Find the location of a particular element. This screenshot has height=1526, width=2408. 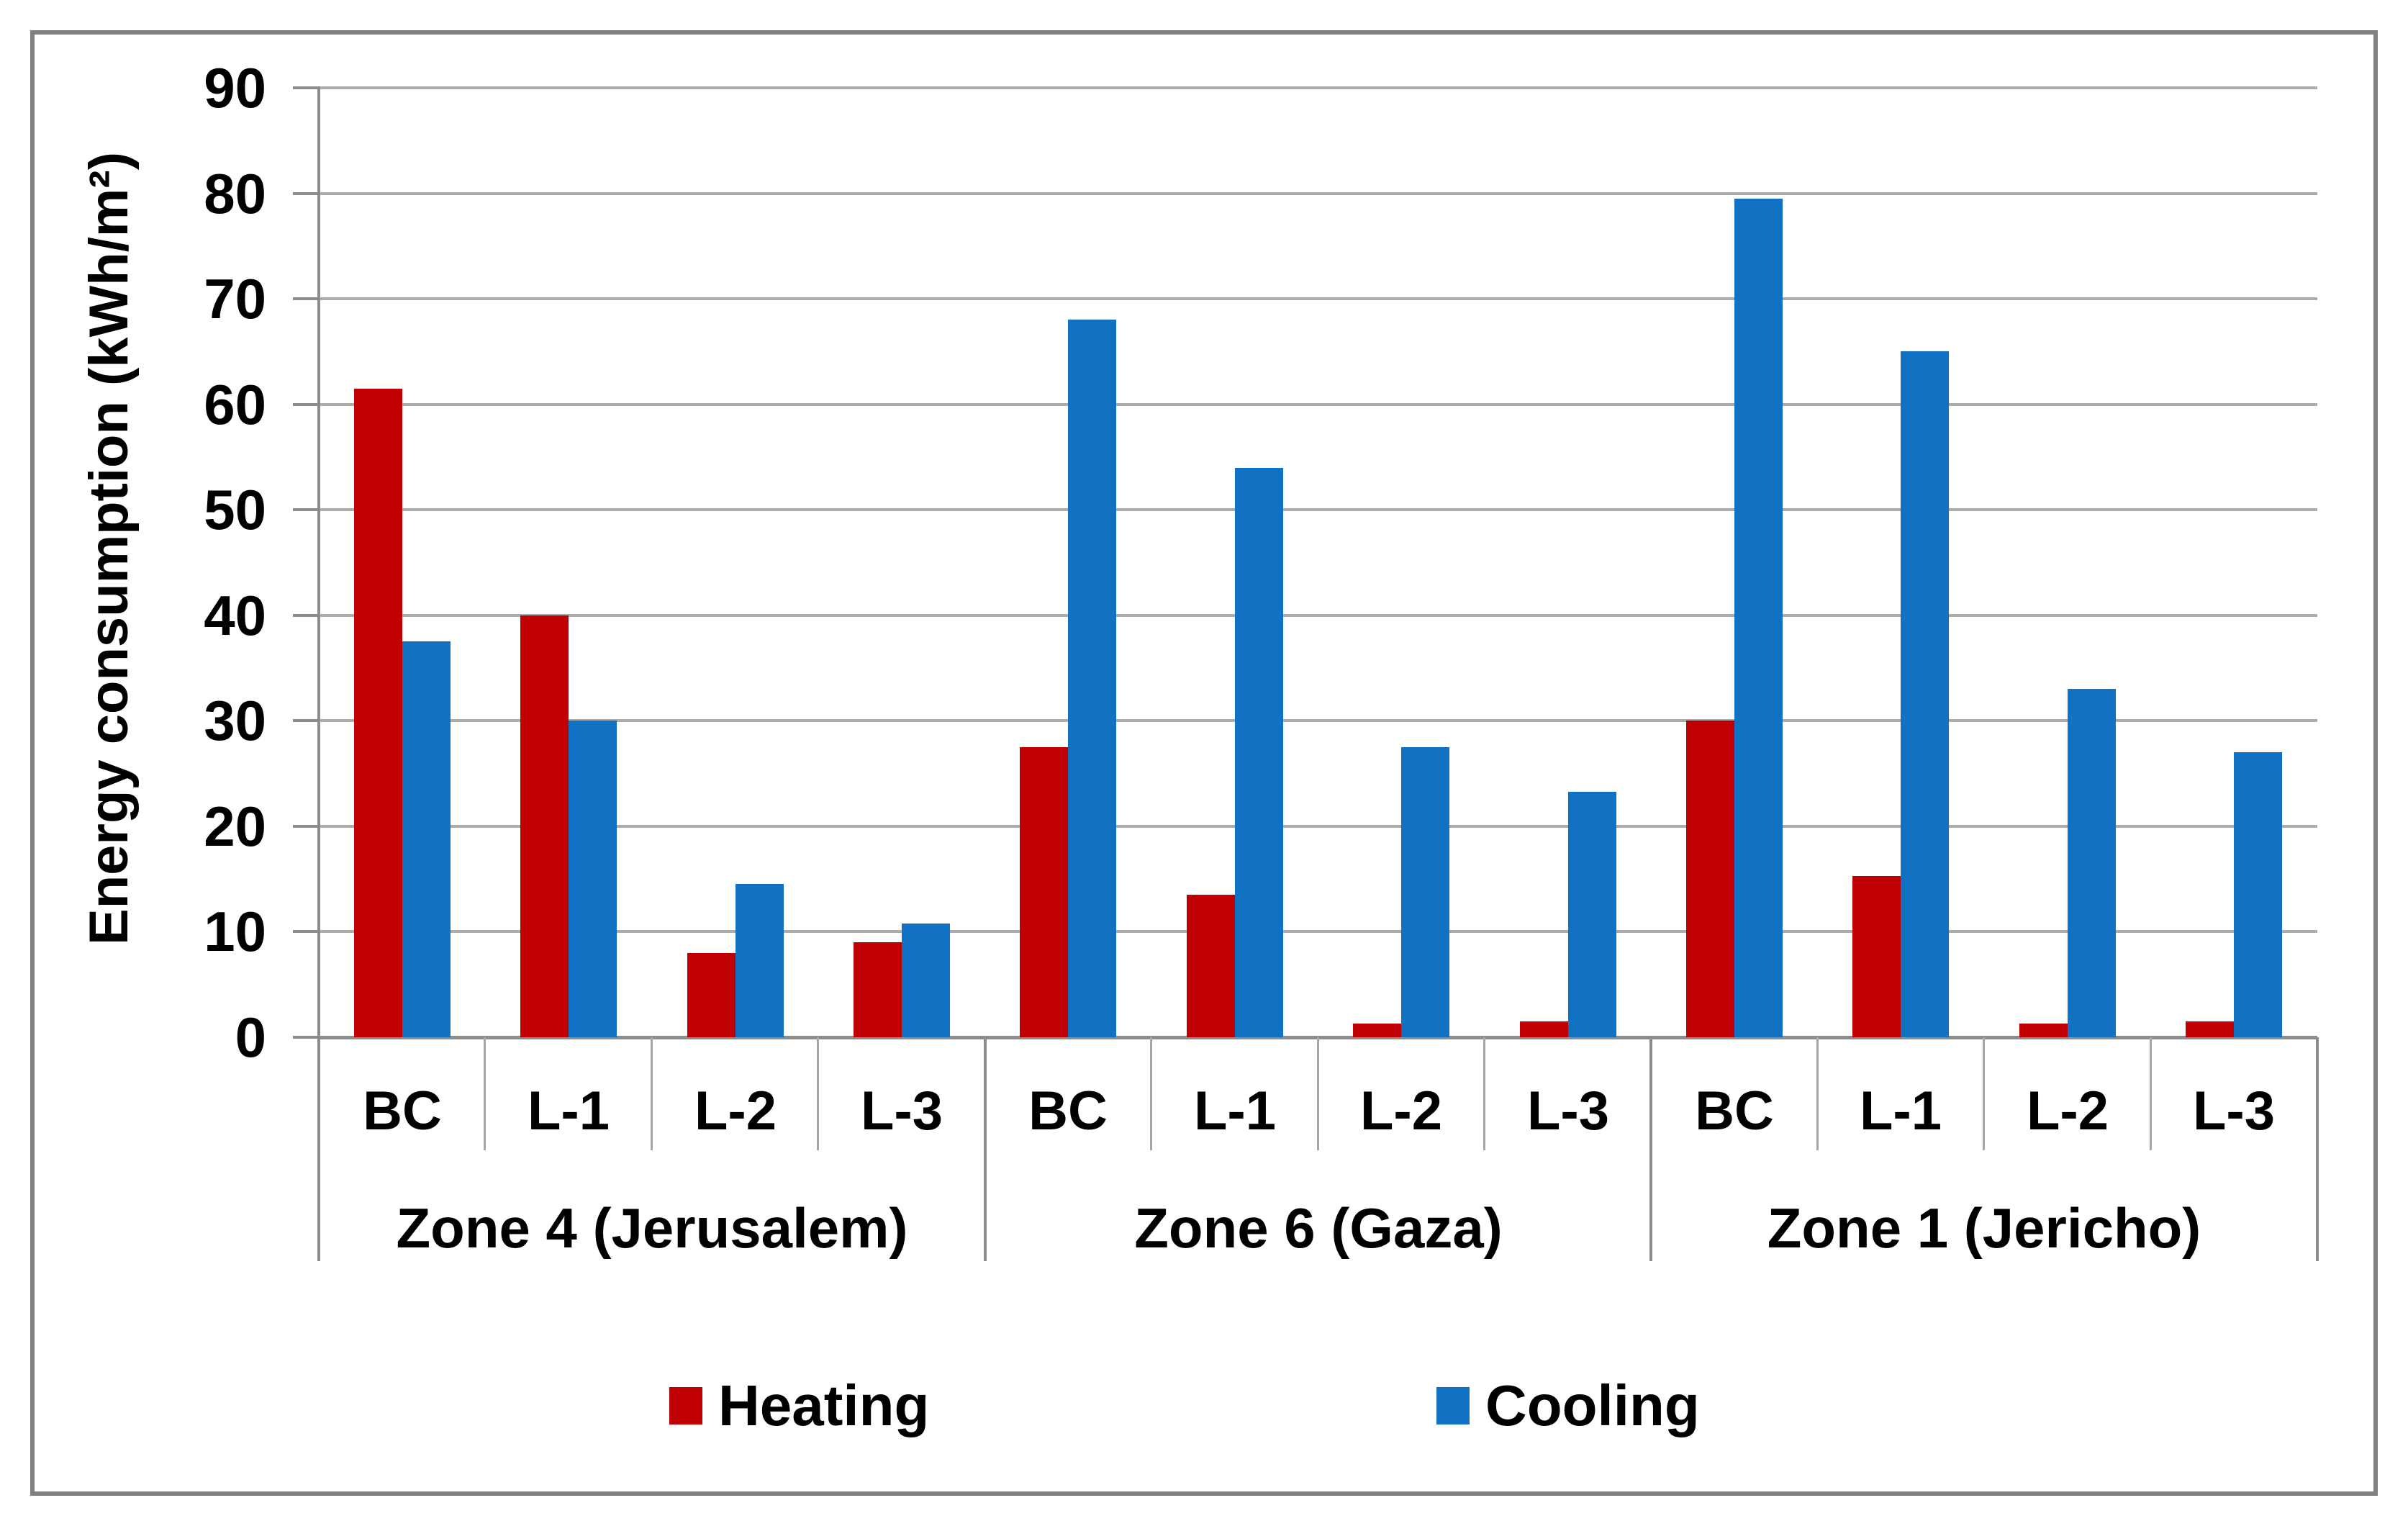

legend-label-cooling: Cooling is located at coordinates (1592, 1405).